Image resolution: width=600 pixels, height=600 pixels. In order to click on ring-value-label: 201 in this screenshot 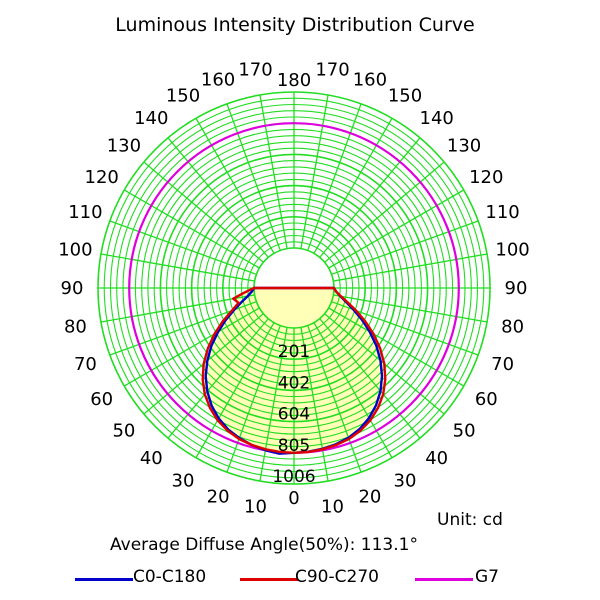, I will do `click(294, 352)`.